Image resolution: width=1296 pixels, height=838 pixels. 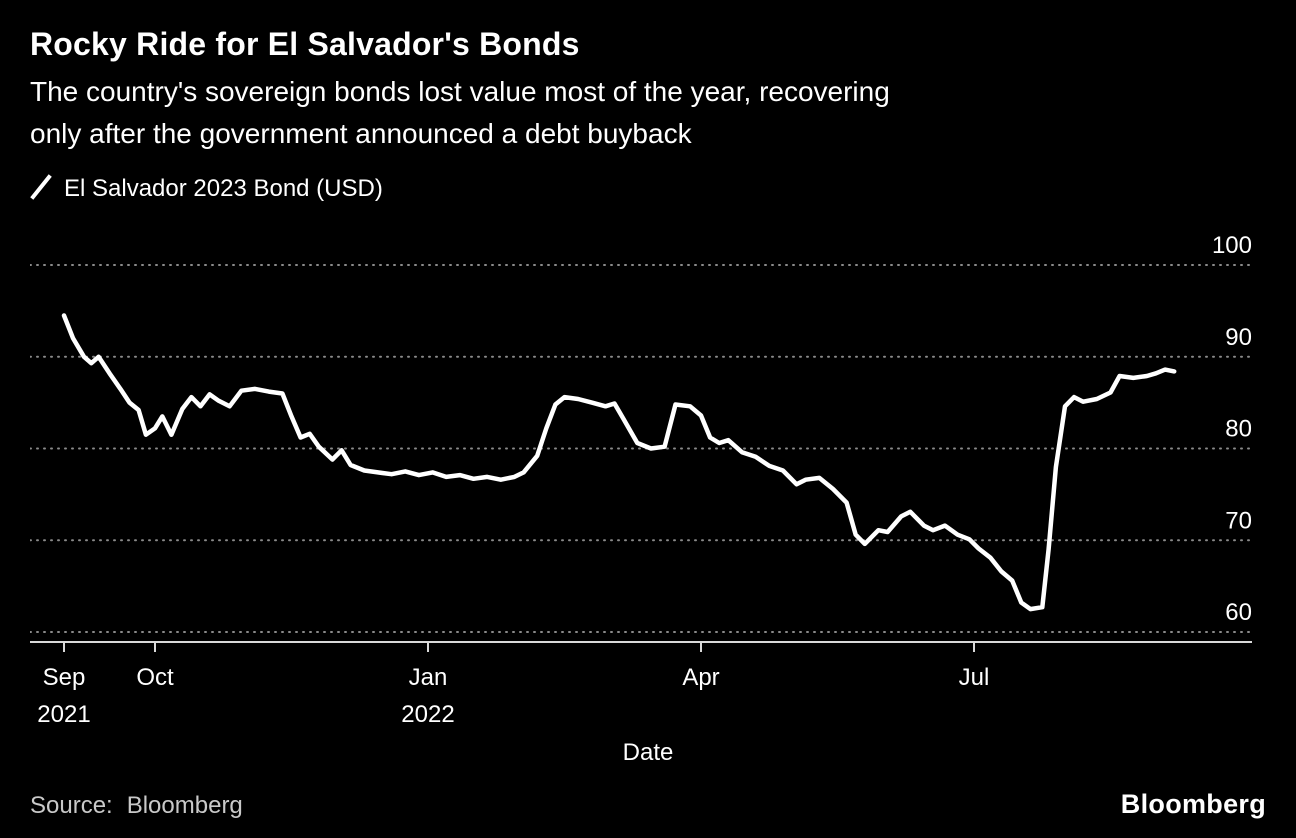 What do you see at coordinates (71, 805) in the screenshot?
I see `source-prefix: Source:` at bounding box center [71, 805].